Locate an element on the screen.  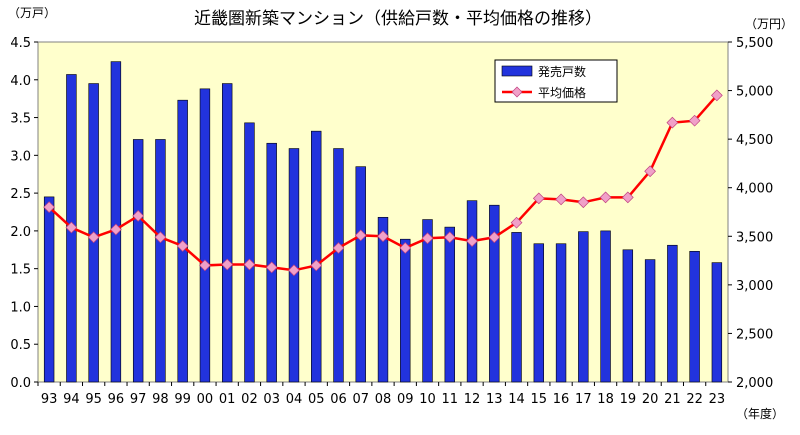
x-tick-label: 13 is located at coordinates (494, 399).